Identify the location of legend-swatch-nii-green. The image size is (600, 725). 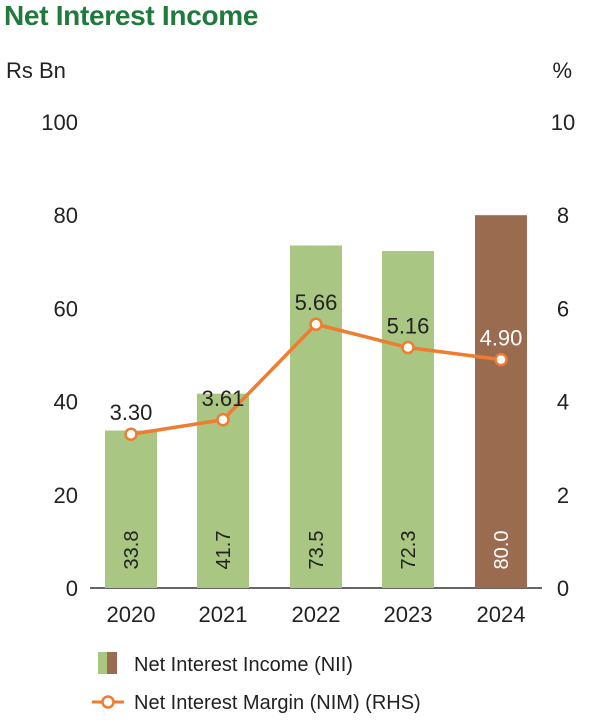
(102, 663).